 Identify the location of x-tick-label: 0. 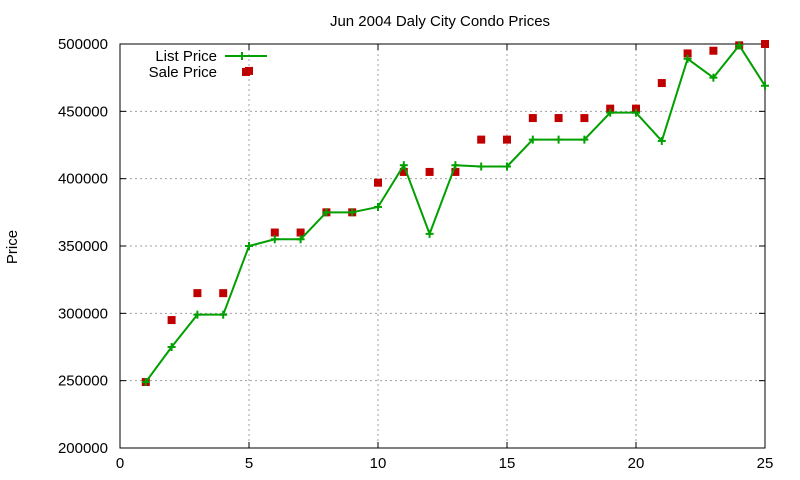
(120, 463).